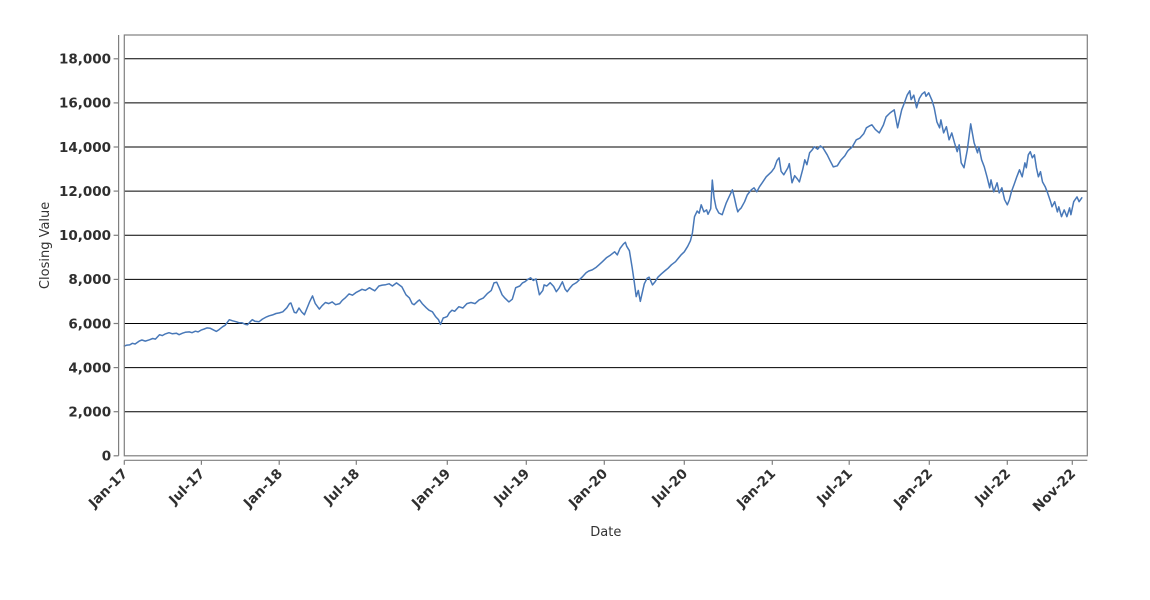 This screenshot has height=600, width=1150. What do you see at coordinates (85, 60) in the screenshot?
I see `y-tick-label: 18,000` at bounding box center [85, 60].